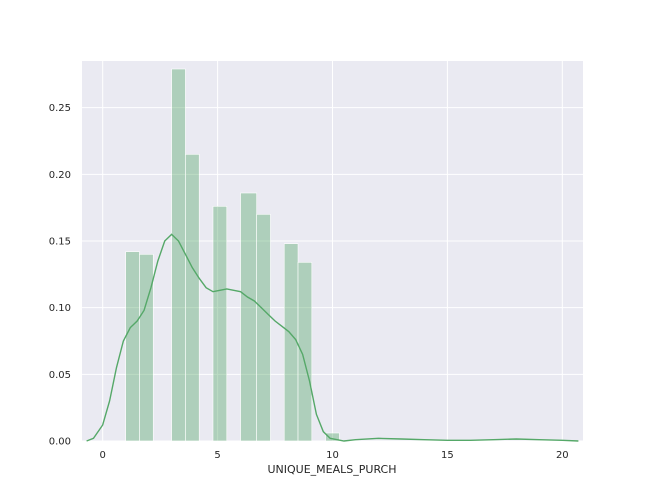 This screenshot has height=504, width=648. I want to click on y-tick-label-1: 0.05, so click(60, 375).